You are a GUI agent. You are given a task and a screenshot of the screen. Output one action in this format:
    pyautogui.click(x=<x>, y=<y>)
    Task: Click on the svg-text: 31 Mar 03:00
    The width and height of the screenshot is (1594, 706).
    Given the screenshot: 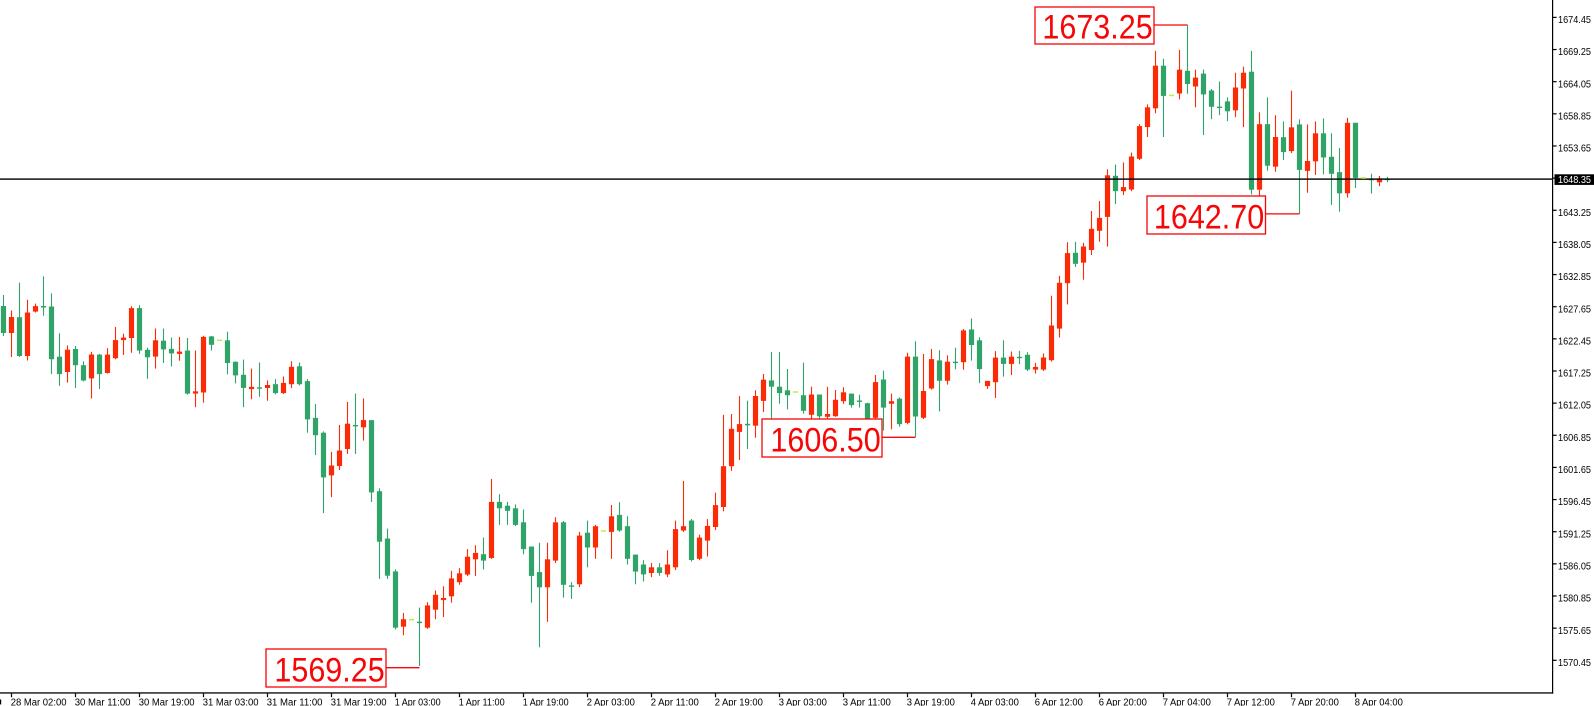 What is the action you would take?
    pyautogui.click(x=231, y=702)
    